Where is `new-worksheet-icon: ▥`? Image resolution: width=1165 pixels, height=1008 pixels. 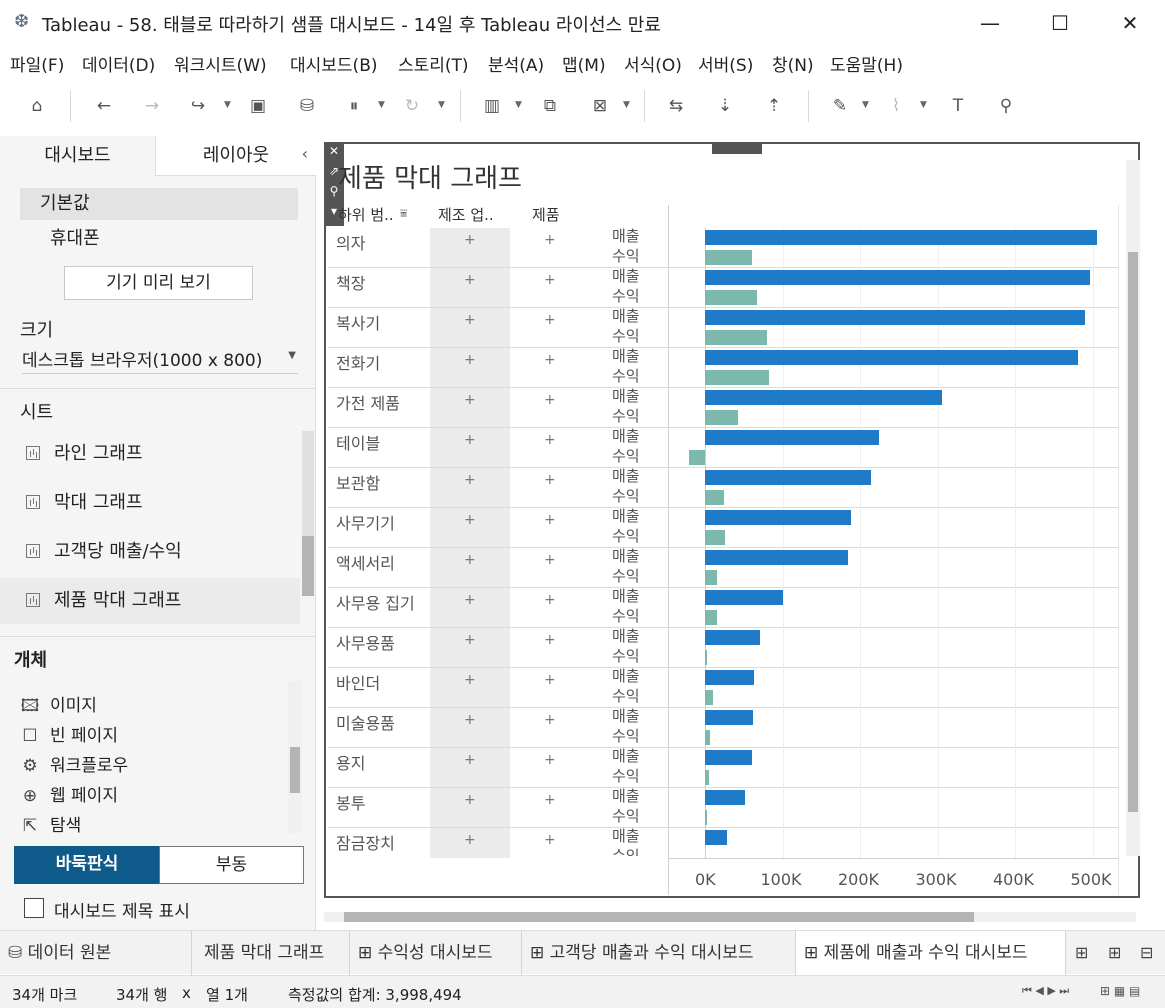
new-worksheet-icon: ▥ is located at coordinates (492, 106).